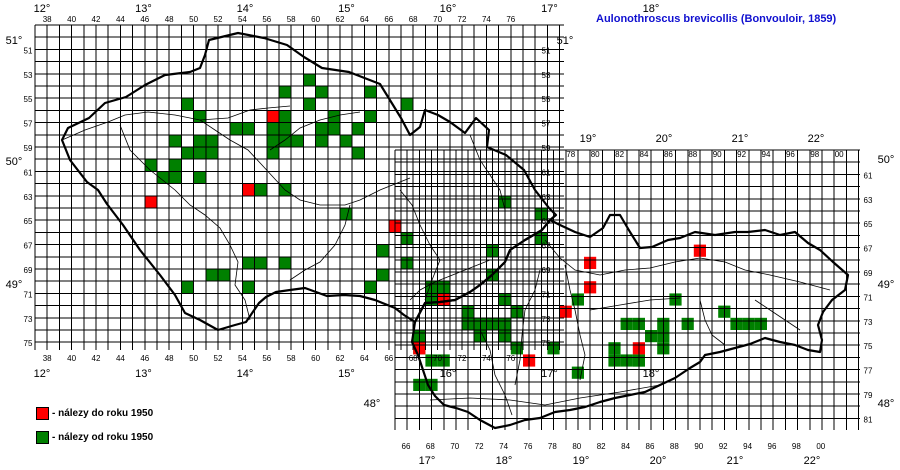 The height and width of the screenshot is (470, 900). I want to click on legend-after-label: - nálezy od roku 1950, so click(103, 437).